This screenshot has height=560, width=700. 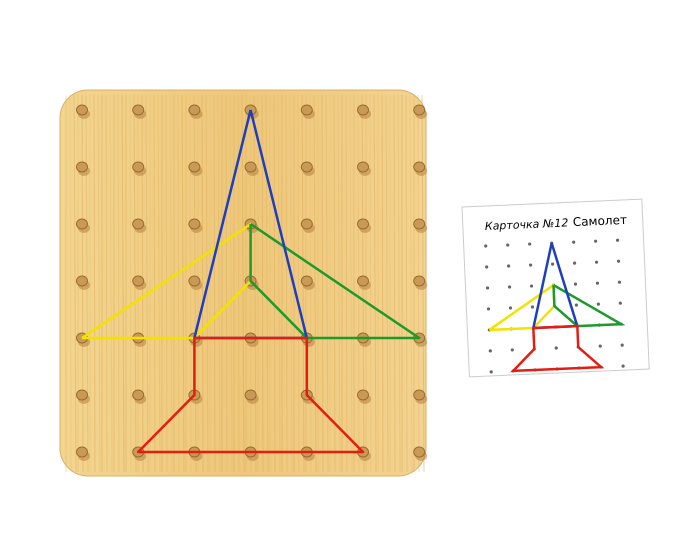 I want to click on red-band, so click(x=250, y=395).